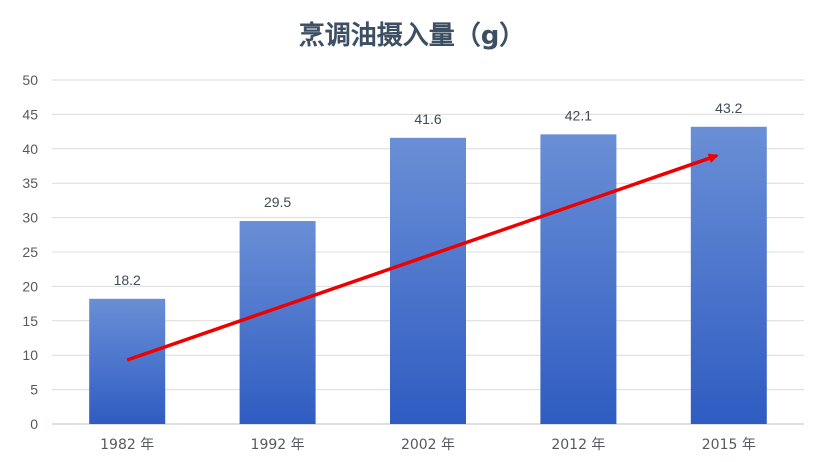 Image resolution: width=832 pixels, height=462 pixels. I want to click on data-label: 18.2, so click(127, 280).